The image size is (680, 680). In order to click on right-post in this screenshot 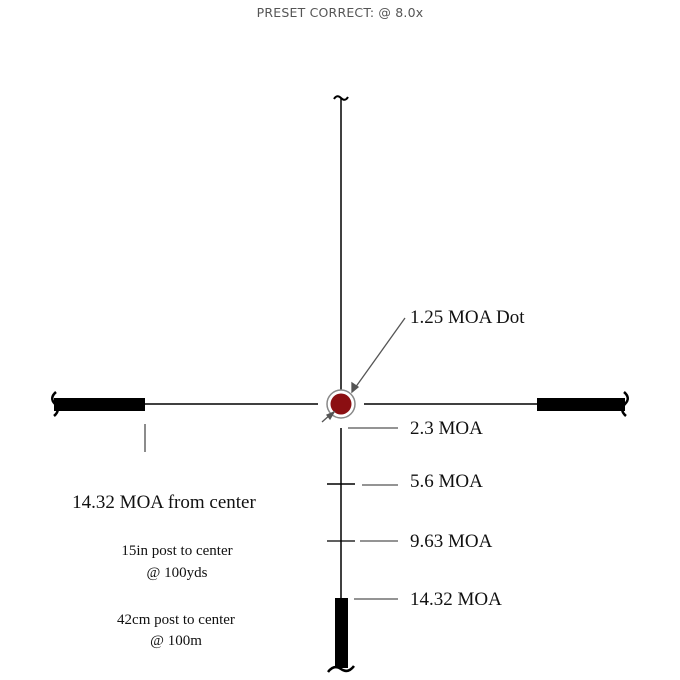, I will do `click(581, 404)`.